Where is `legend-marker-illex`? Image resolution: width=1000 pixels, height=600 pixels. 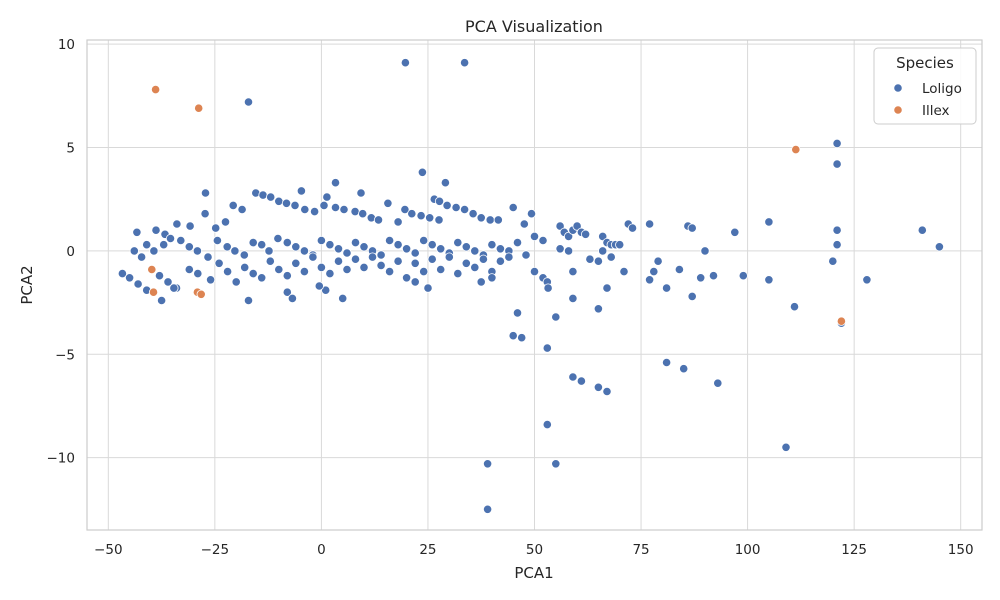
legend-marker-illex is located at coordinates (898, 110).